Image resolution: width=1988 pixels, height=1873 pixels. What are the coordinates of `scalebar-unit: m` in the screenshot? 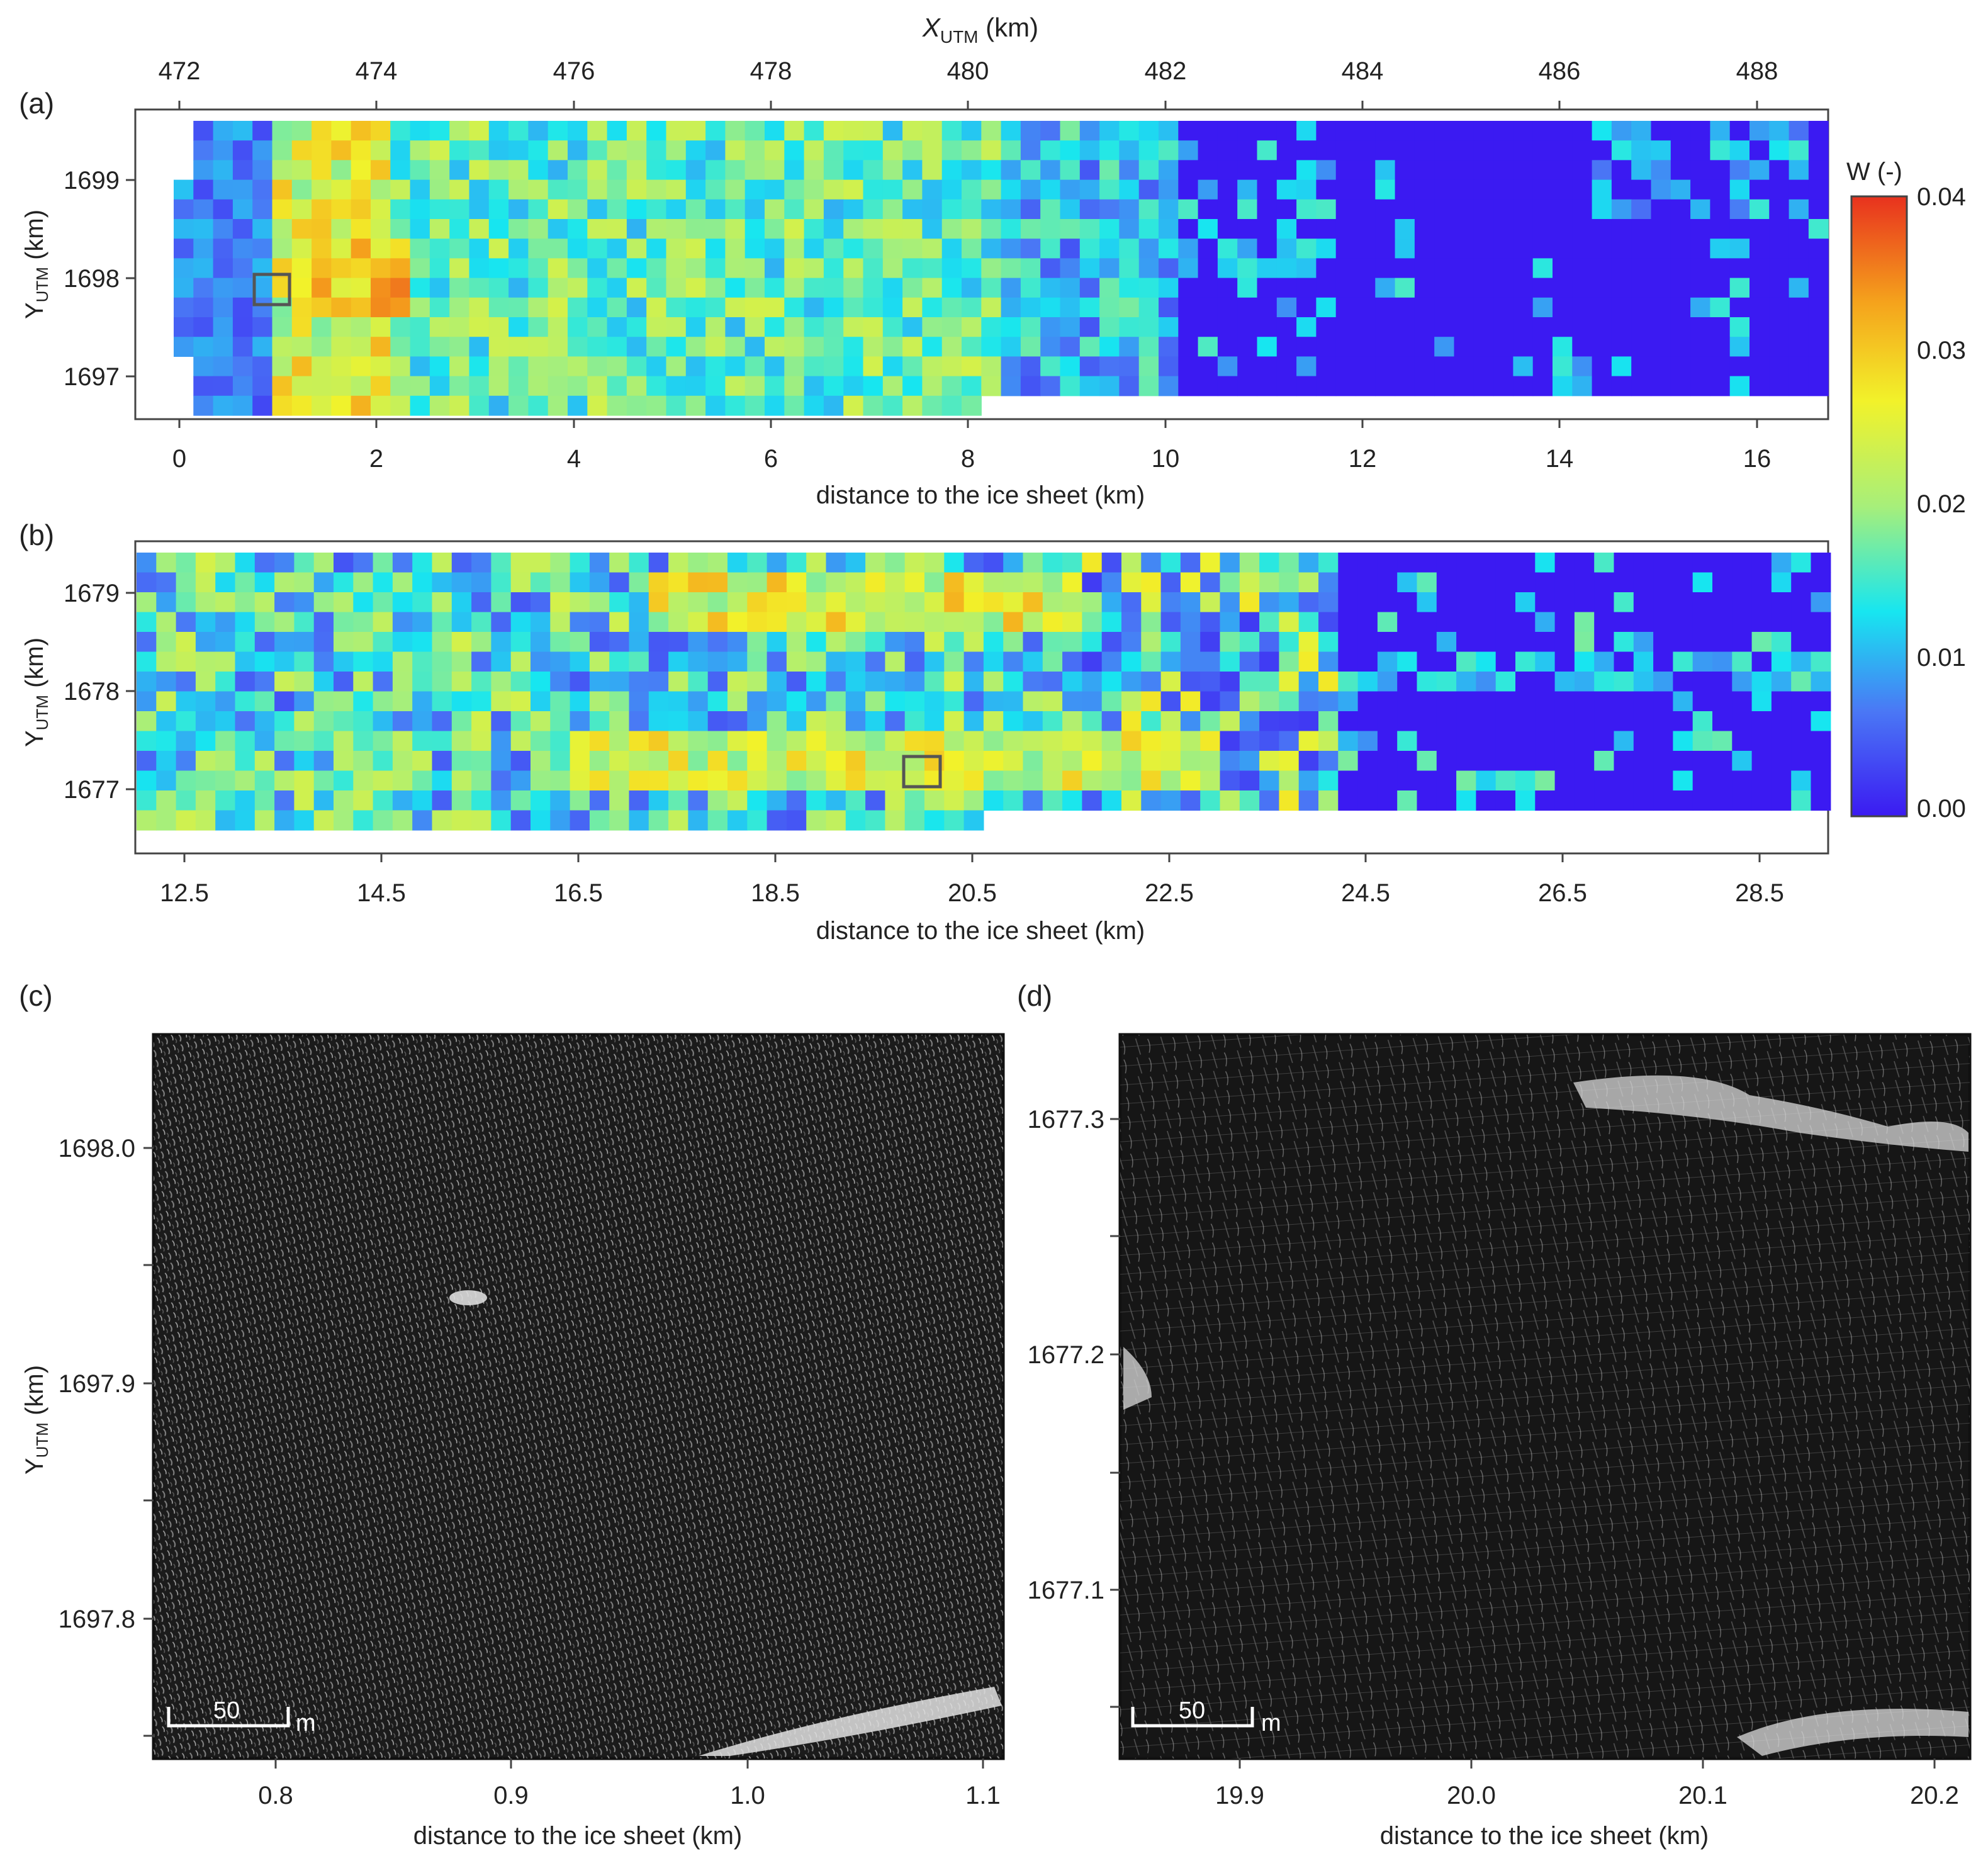 It's located at (306, 1723).